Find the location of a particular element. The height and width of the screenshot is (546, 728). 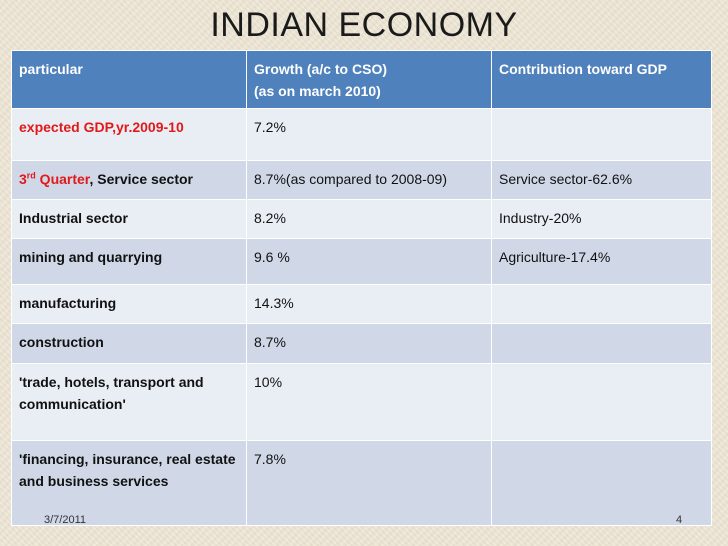

quarter-suffix: rd is located at coordinates (31, 175).